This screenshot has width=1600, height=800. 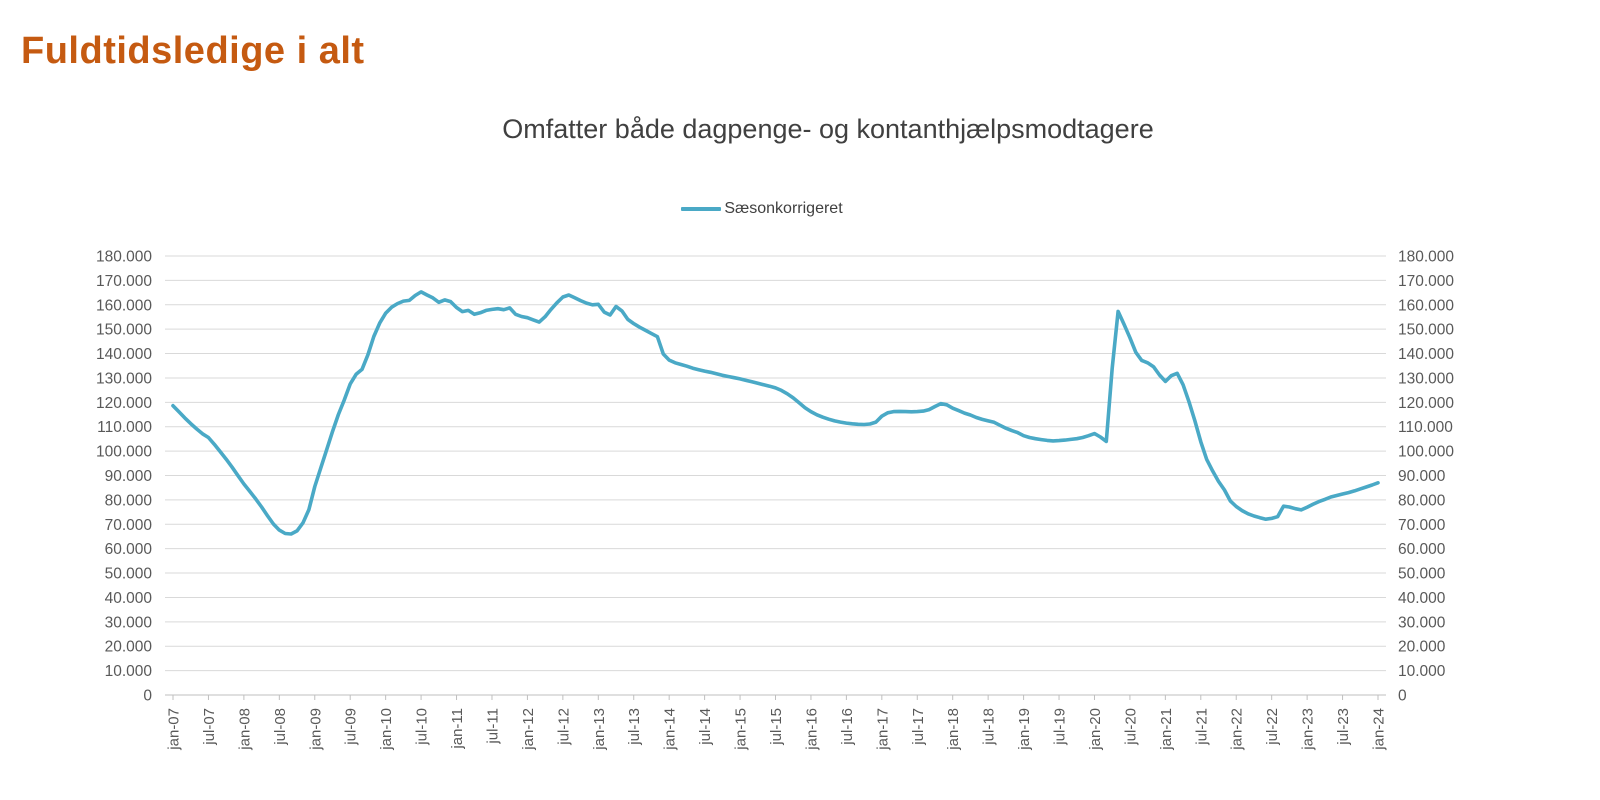 What do you see at coordinates (563, 727) in the screenshot?
I see `x-tick-label: jul-12` at bounding box center [563, 727].